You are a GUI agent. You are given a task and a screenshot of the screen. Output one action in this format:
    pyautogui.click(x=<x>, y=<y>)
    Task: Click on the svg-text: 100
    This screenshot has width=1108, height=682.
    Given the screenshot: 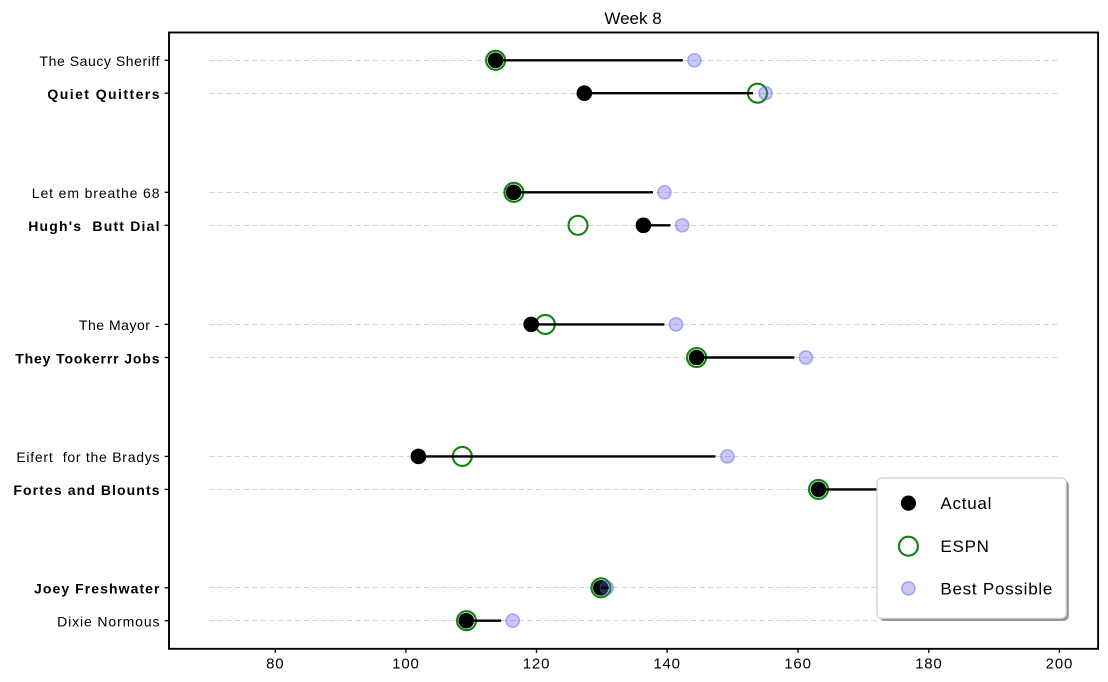 What is the action you would take?
    pyautogui.click(x=405, y=664)
    